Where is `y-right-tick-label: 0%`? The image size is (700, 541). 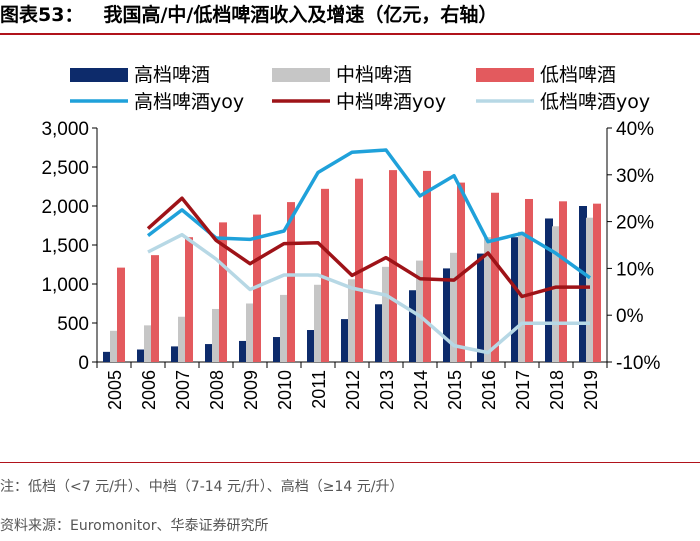
y-right-tick-label: 0% is located at coordinates (630, 316).